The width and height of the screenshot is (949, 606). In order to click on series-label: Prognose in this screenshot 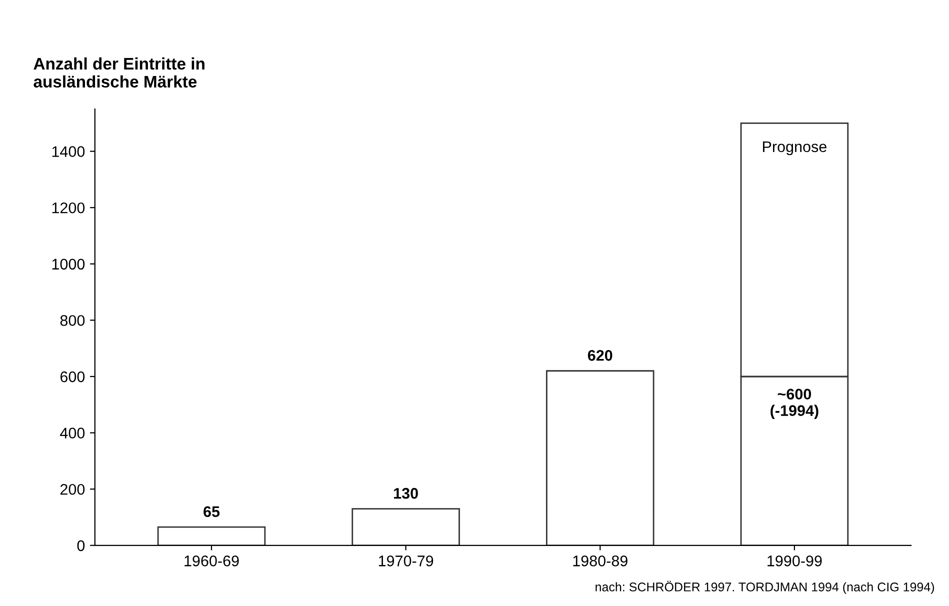, I will do `click(794, 148)`.